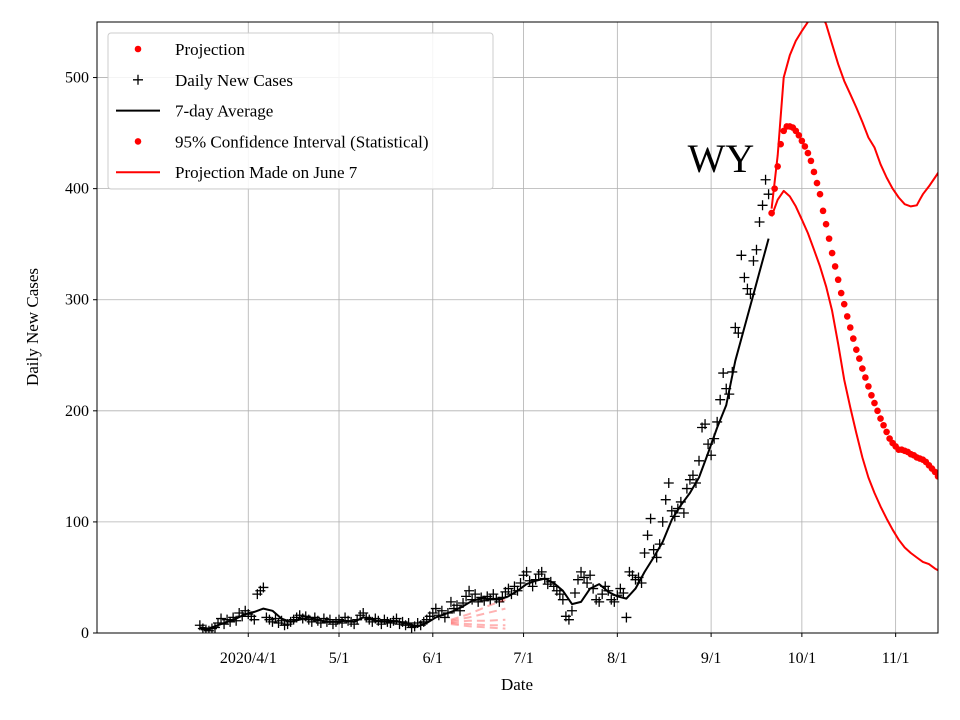 Image resolution: width=960 pixels, height=720 pixels. What do you see at coordinates (77, 78) in the screenshot?
I see `y-tick-label: 500` at bounding box center [77, 78].